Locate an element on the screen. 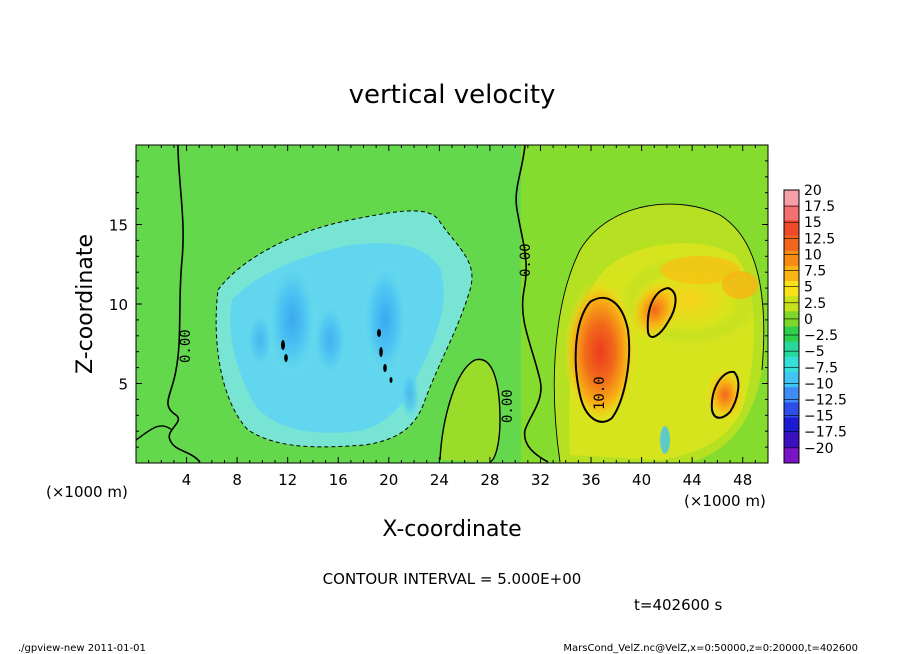 Image resolution: width=904 pixels, height=654 pixels. x-tick-label: 8 is located at coordinates (237, 480).